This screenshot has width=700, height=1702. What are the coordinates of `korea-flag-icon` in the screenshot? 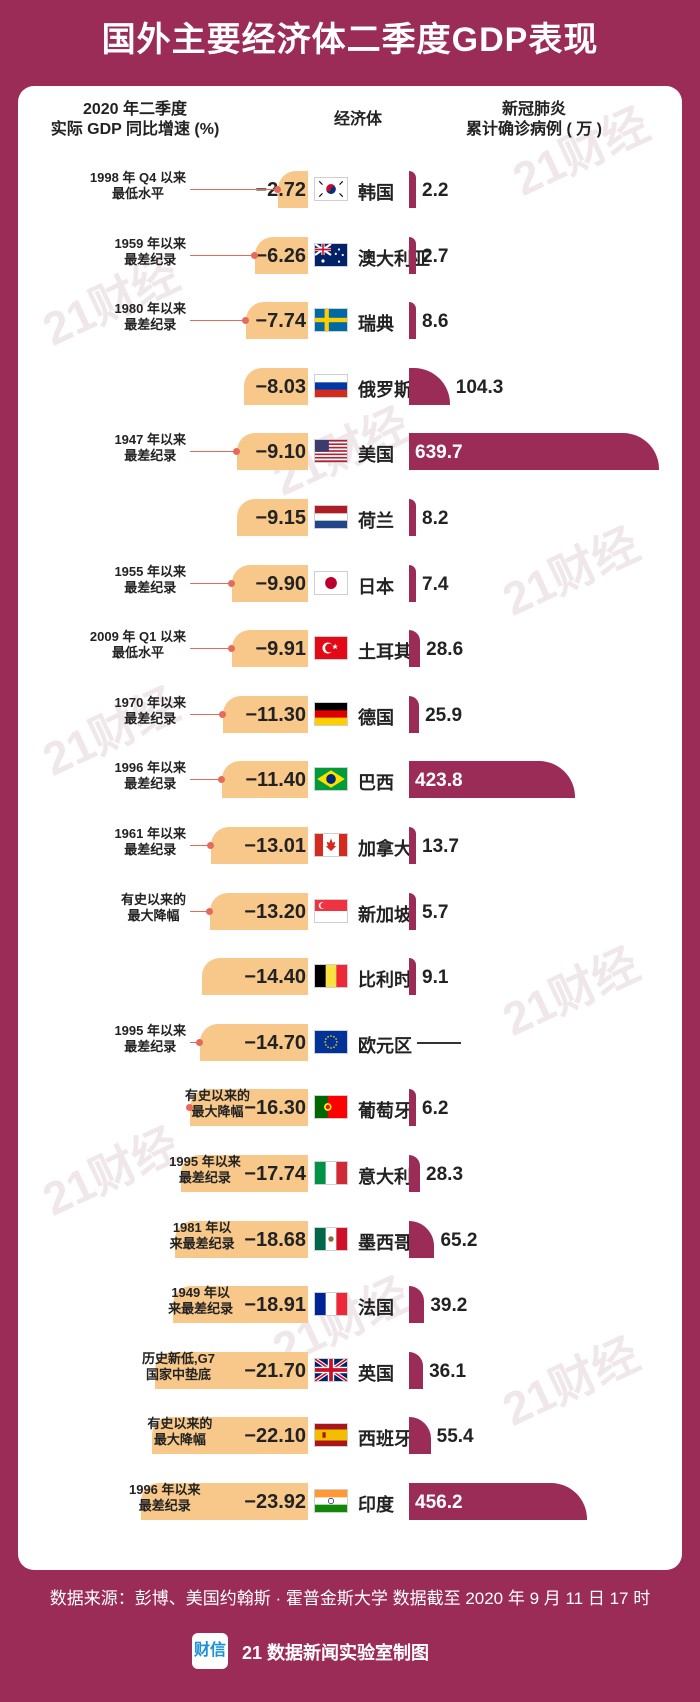 It's located at (331, 189).